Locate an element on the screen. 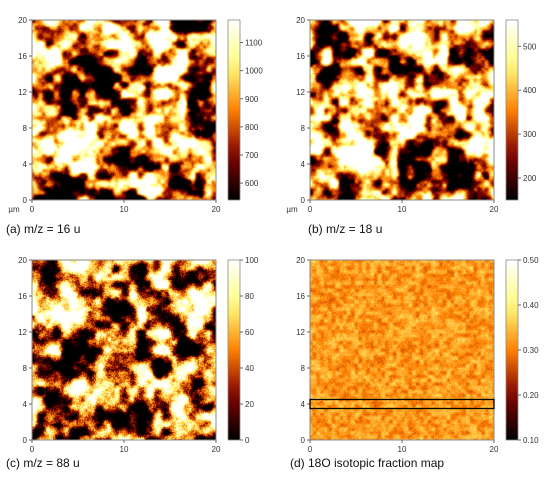  colorbar-tick-label: 900 is located at coordinates (252, 99).